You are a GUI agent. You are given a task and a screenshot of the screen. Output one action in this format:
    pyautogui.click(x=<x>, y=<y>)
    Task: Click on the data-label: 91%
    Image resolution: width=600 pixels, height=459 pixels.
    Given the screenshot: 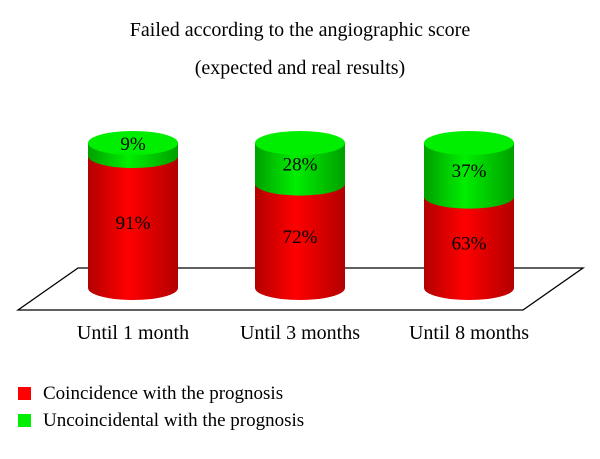 What is the action you would take?
    pyautogui.click(x=133, y=223)
    